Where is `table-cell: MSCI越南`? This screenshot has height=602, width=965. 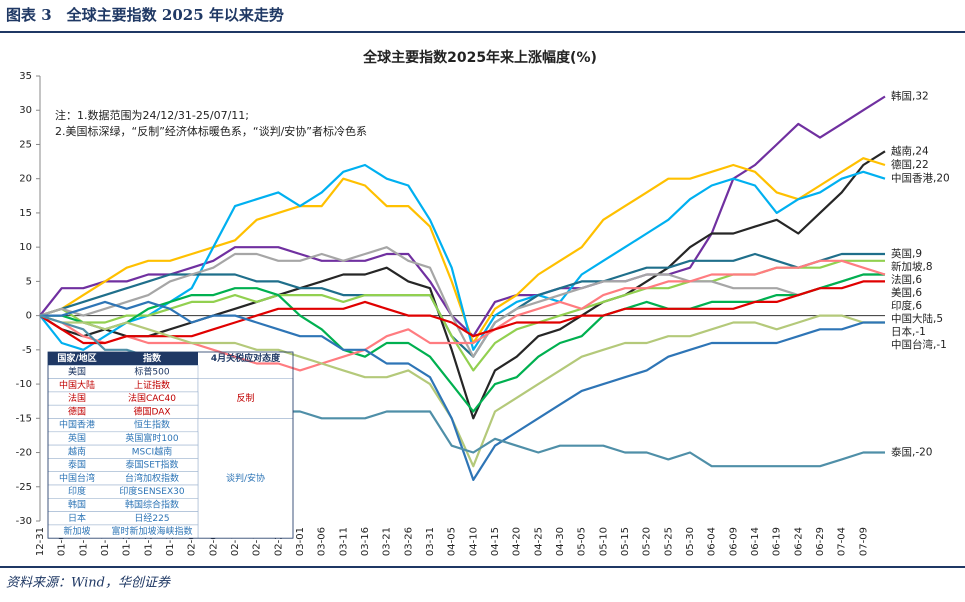
table-cell: MSCI越南 is located at coordinates (152, 451).